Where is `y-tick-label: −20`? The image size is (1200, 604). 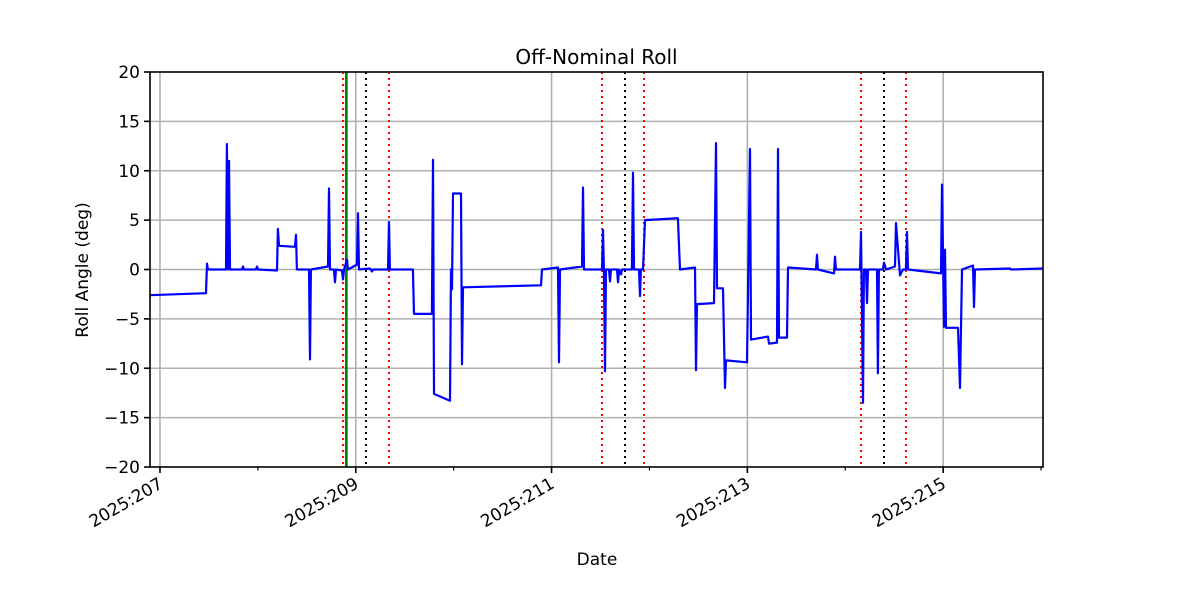 y-tick-label: −20 is located at coordinates (122, 468).